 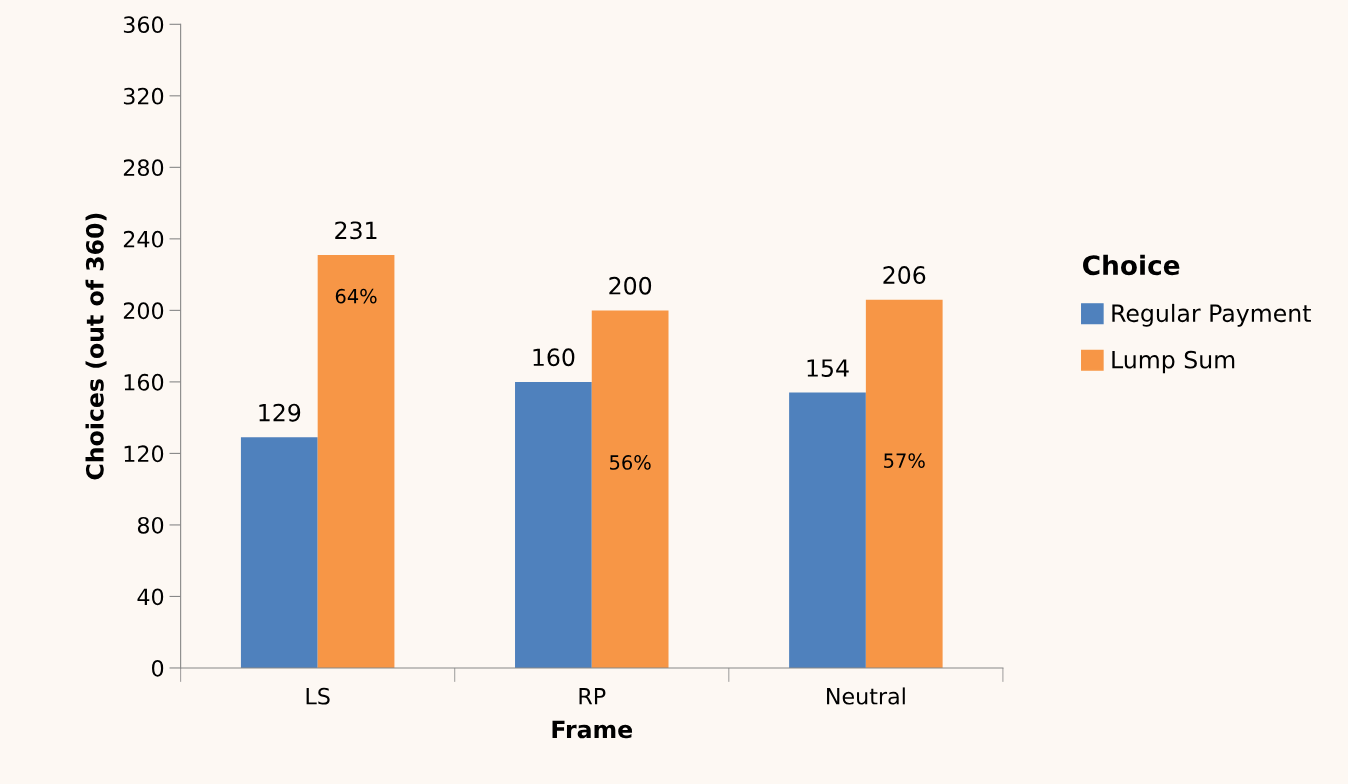 I want to click on y-tick-label: 280, so click(x=143, y=168).